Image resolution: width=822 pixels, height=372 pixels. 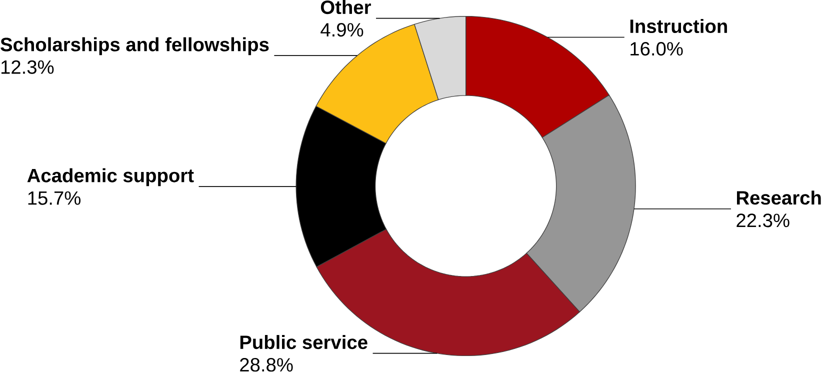 I want to click on data-label: 22.3%, so click(x=763, y=221).